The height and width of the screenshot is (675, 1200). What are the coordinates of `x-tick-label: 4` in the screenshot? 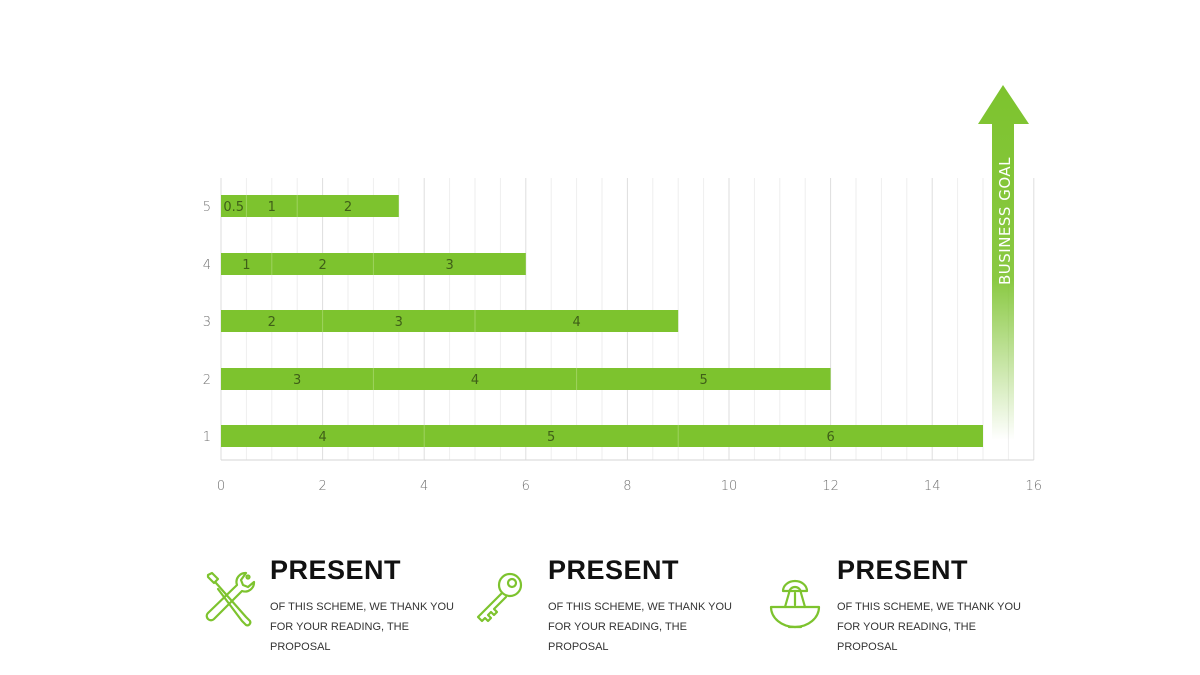 It's located at (424, 486).